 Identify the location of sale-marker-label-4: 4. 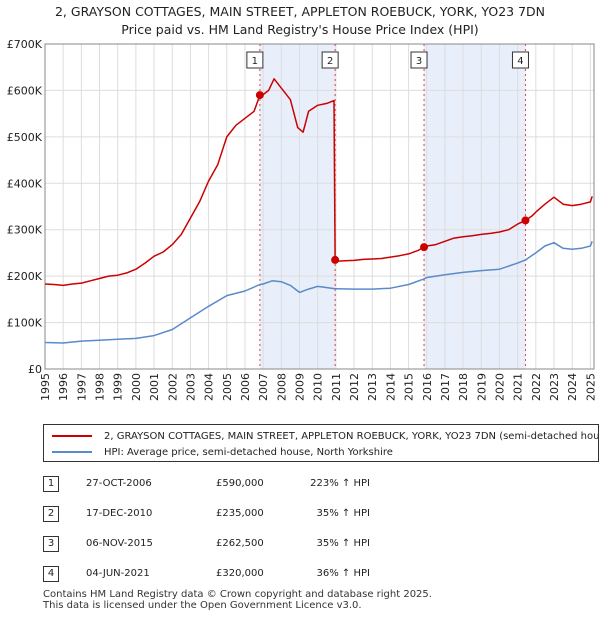
(520, 61).